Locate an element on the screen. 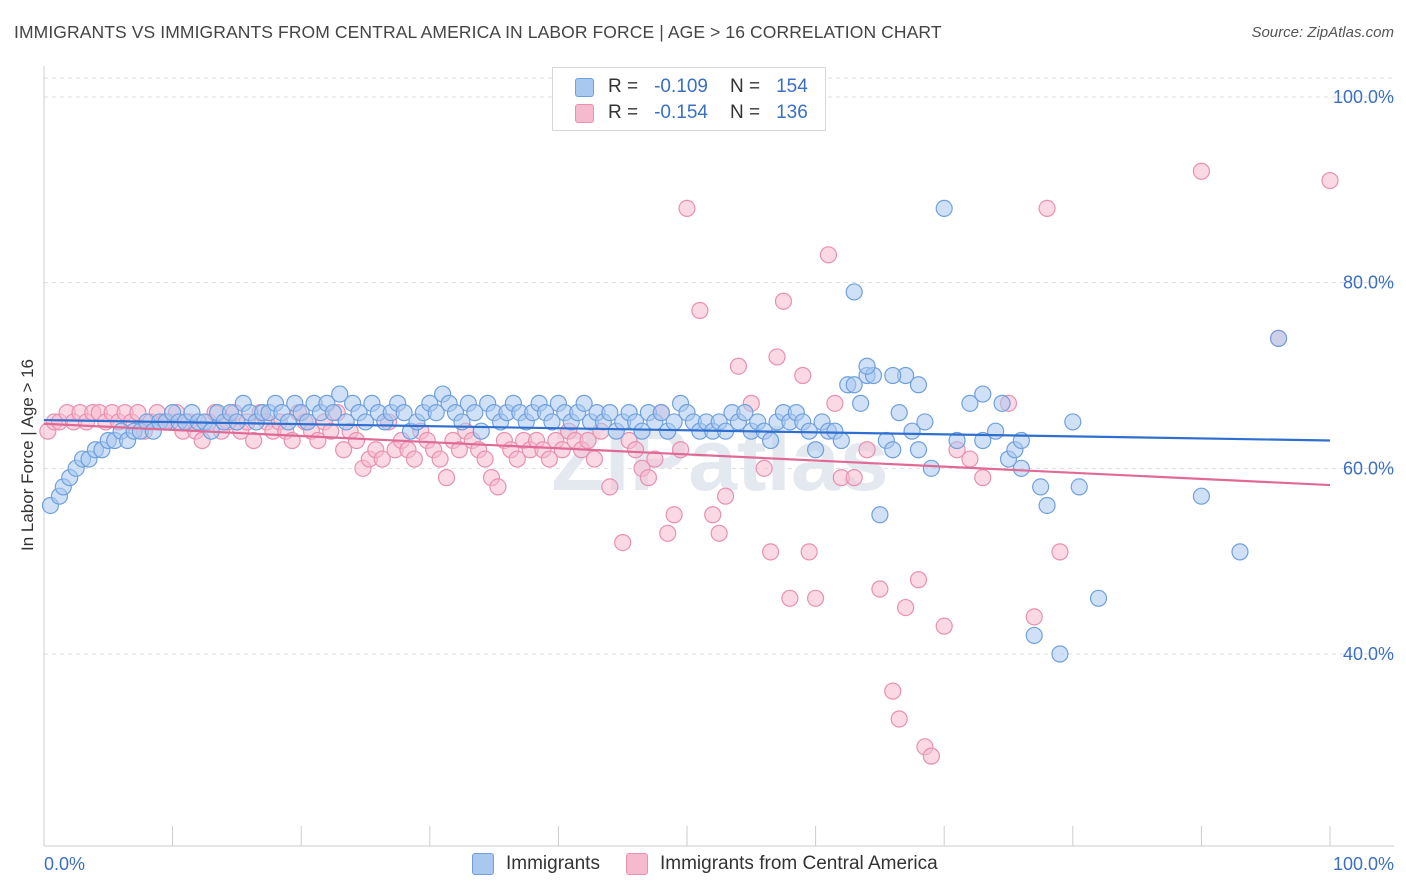  legend-label-immigrants: Immigrants is located at coordinates (553, 863).